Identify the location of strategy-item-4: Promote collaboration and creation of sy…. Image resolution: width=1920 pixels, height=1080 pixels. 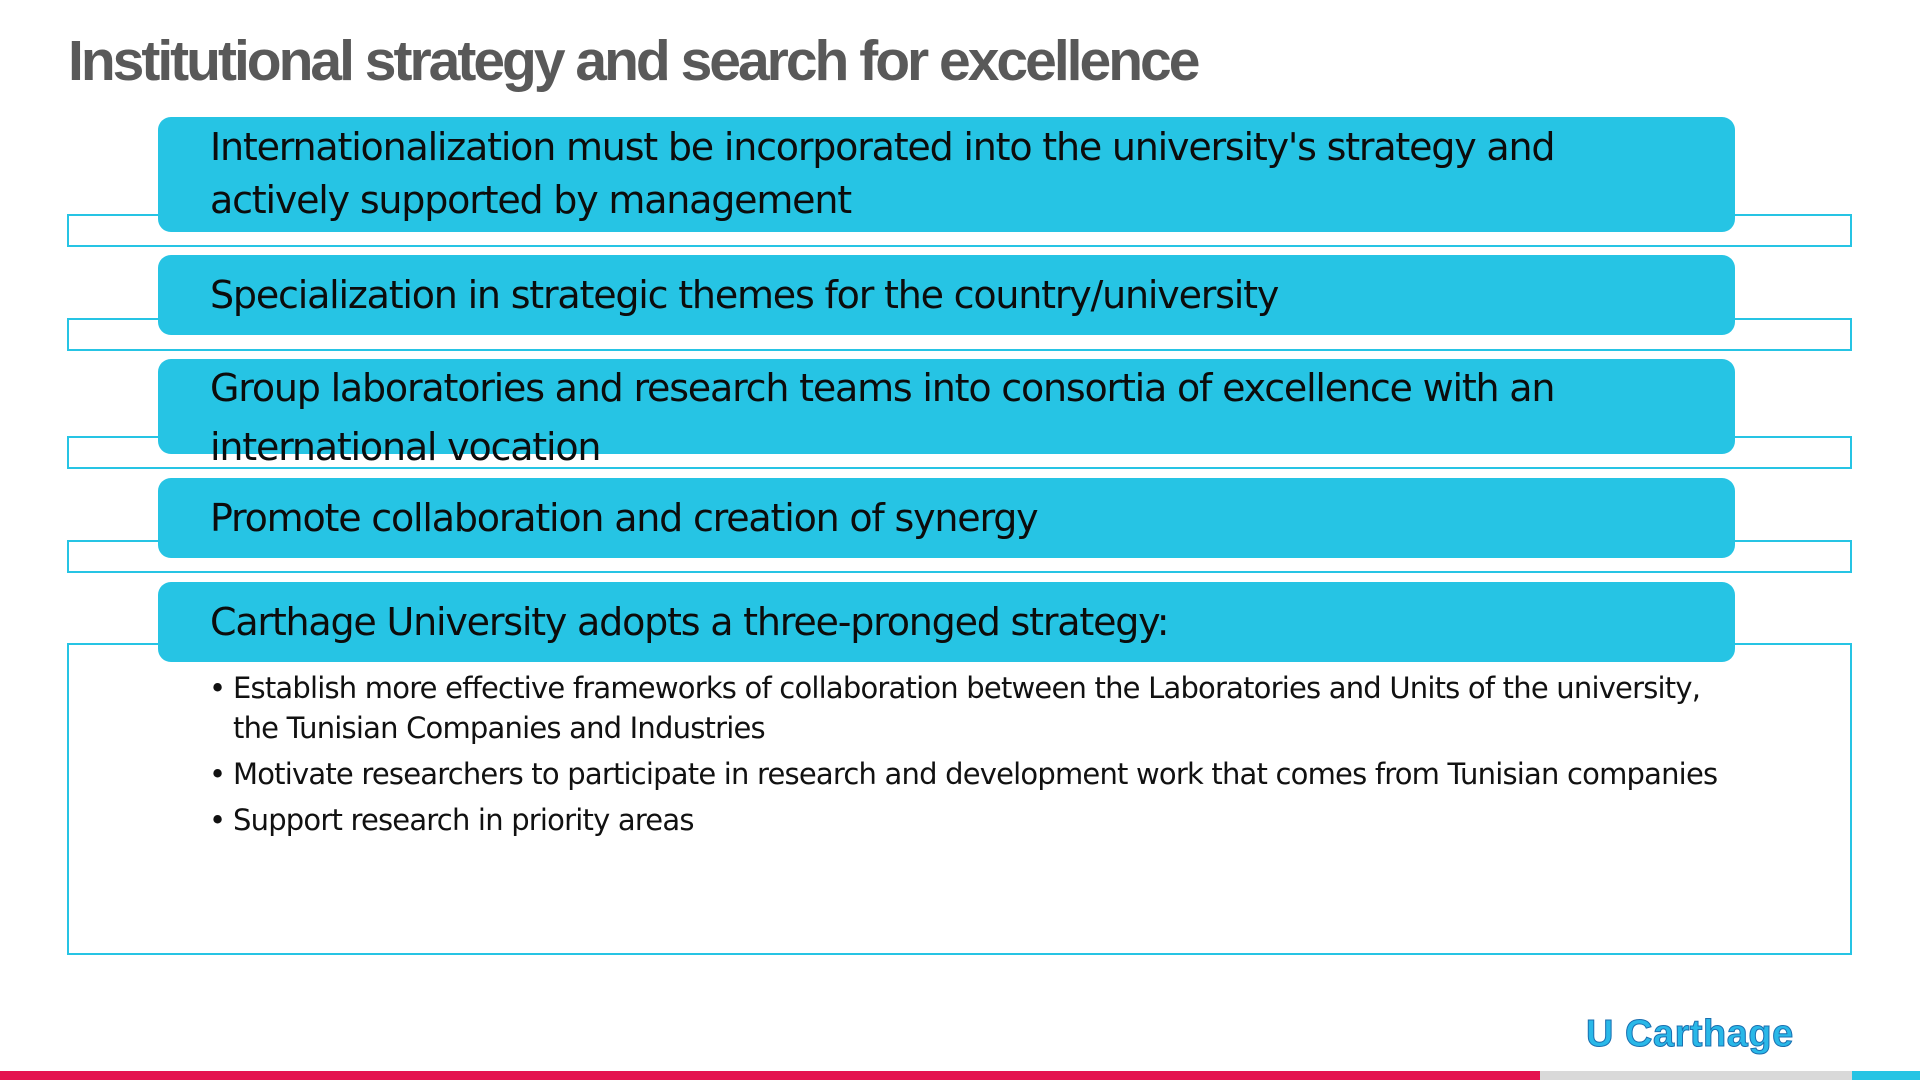
(946, 518).